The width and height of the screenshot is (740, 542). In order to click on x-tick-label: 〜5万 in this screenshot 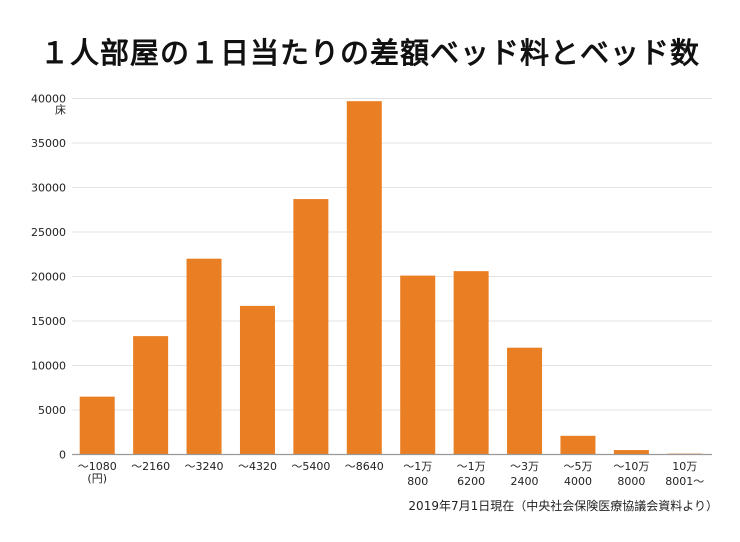, I will do `click(577, 466)`.